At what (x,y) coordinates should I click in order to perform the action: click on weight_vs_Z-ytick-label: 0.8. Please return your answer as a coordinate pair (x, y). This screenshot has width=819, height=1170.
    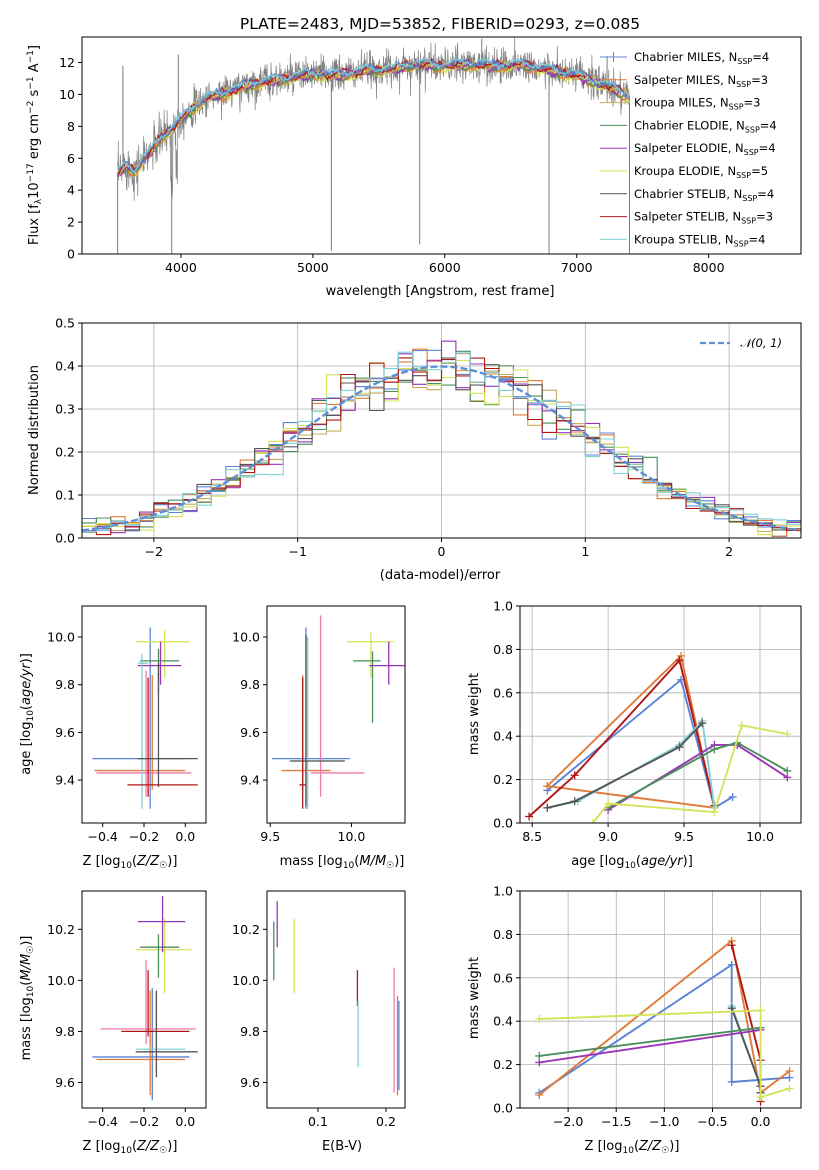
    Looking at the image, I should click on (503, 934).